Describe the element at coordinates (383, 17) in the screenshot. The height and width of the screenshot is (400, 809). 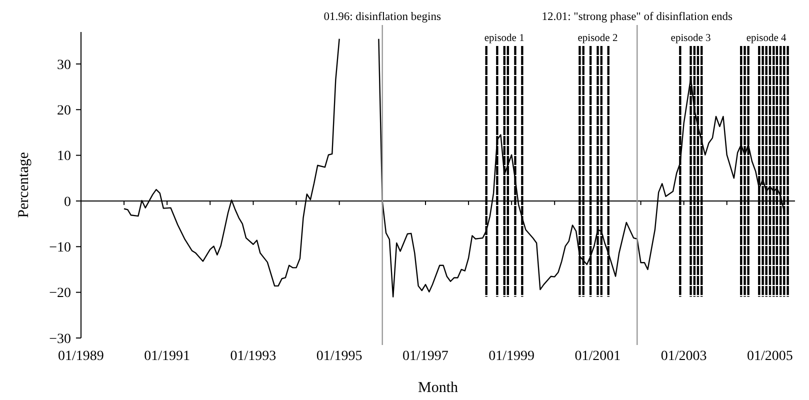
I see `ref-line-label: 01.96: disinflation begins` at that location.